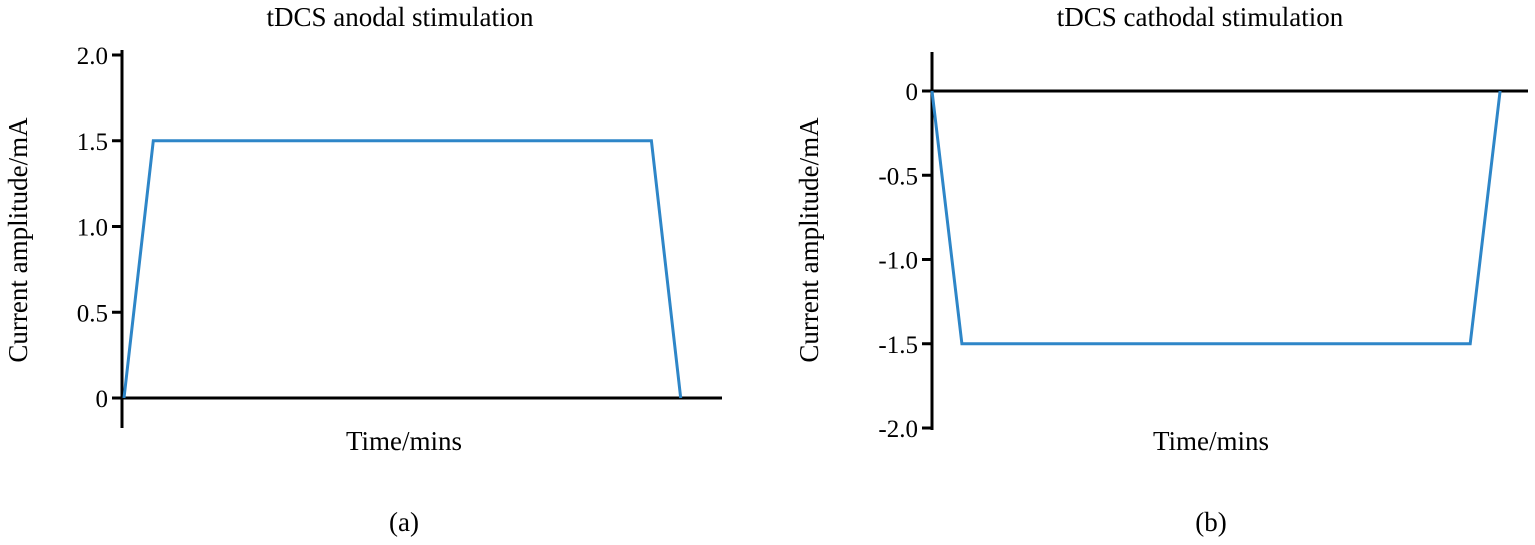  Describe the element at coordinates (92, 142) in the screenshot. I see `y-tick-label: 1.5` at that location.